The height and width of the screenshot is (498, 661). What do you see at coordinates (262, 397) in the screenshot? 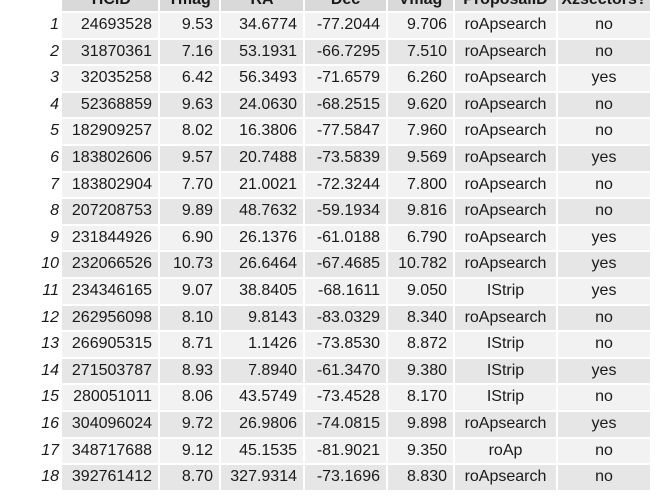
I see `cell-ra: 43.5749` at bounding box center [262, 397].